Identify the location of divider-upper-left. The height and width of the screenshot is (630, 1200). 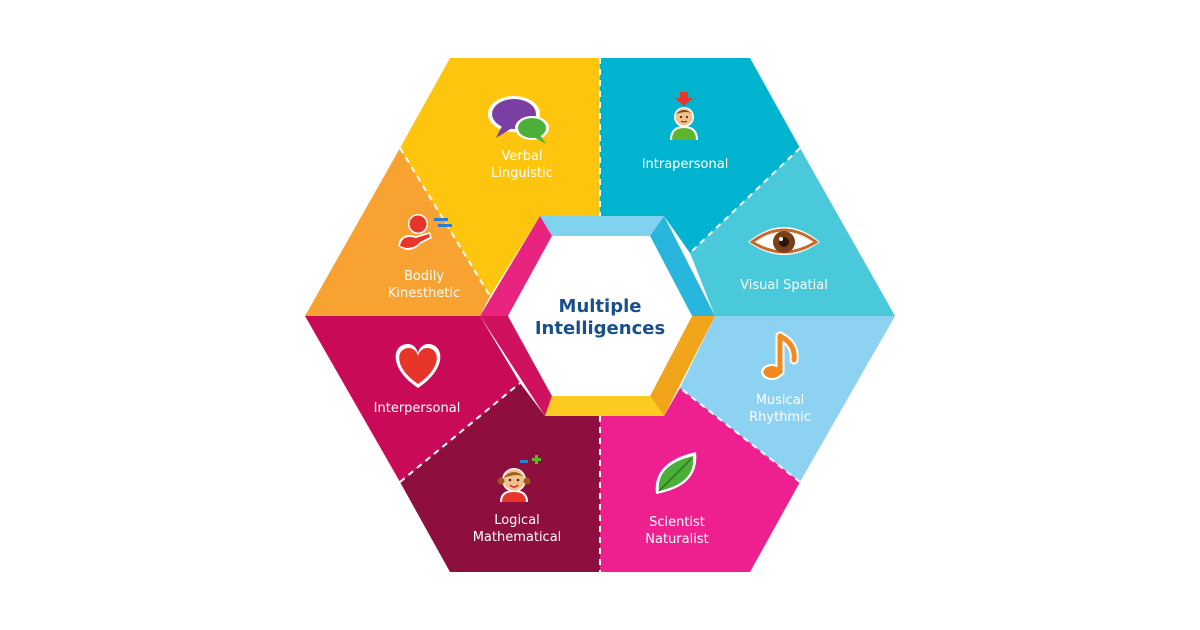
(445, 222).